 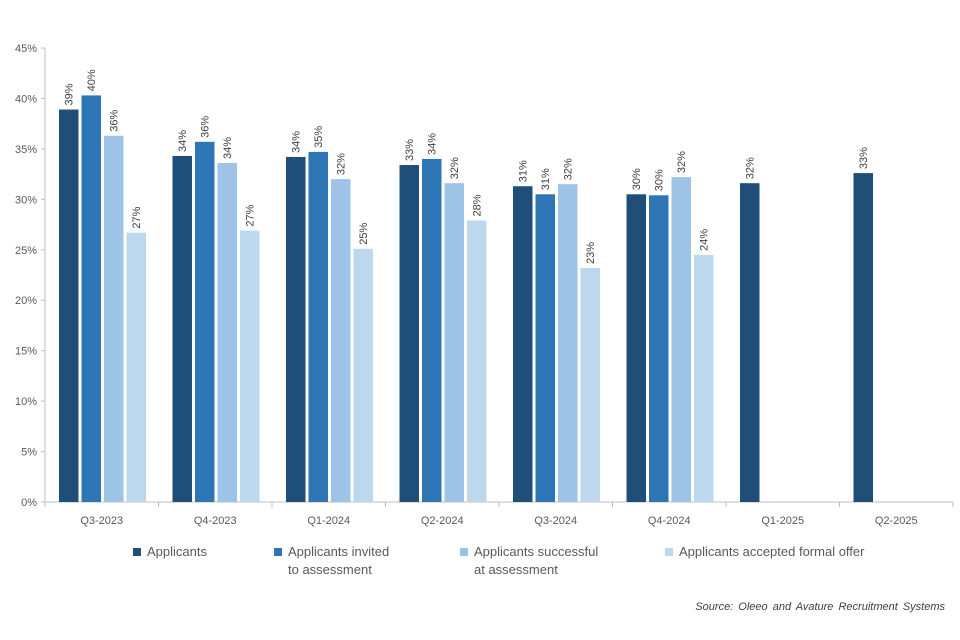 What do you see at coordinates (26, 150) in the screenshot?
I see `y-tick-label: 35%` at bounding box center [26, 150].